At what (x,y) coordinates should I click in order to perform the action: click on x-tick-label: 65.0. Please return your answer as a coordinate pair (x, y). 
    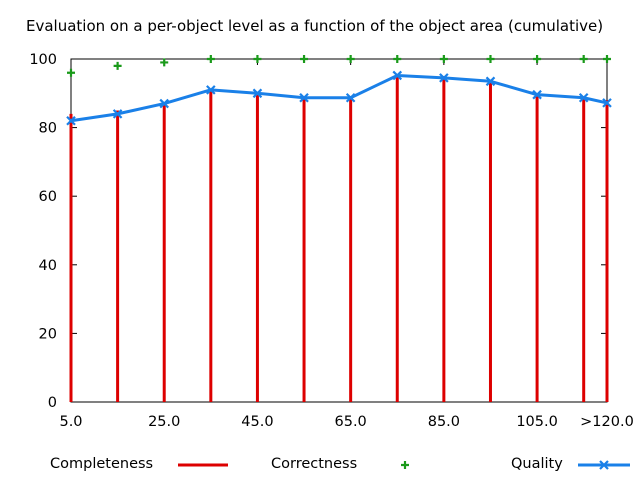
    Looking at the image, I should click on (351, 422).